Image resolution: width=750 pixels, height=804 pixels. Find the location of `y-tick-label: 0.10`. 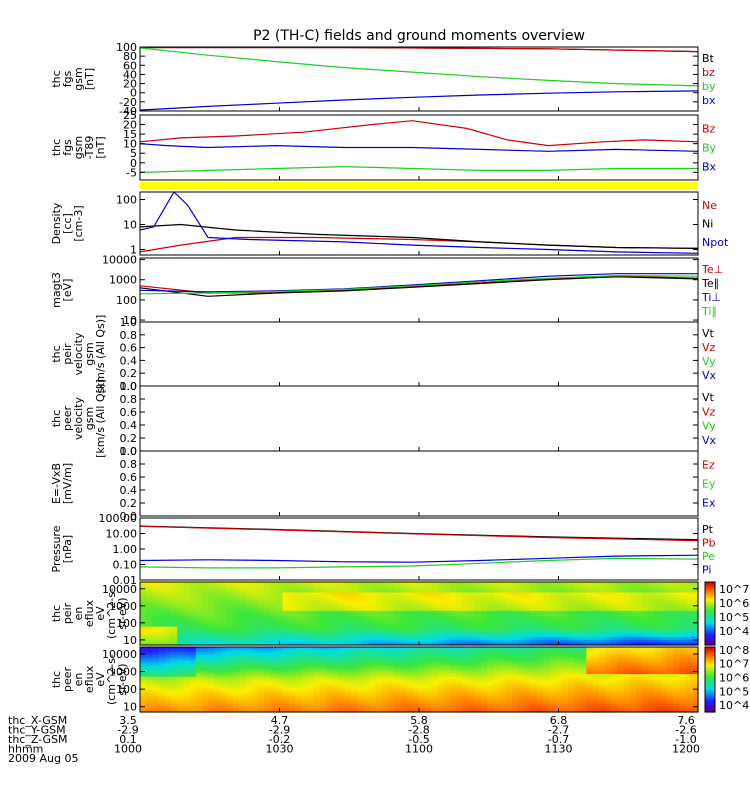

y-tick-label: 0.10 is located at coordinates (125, 565).